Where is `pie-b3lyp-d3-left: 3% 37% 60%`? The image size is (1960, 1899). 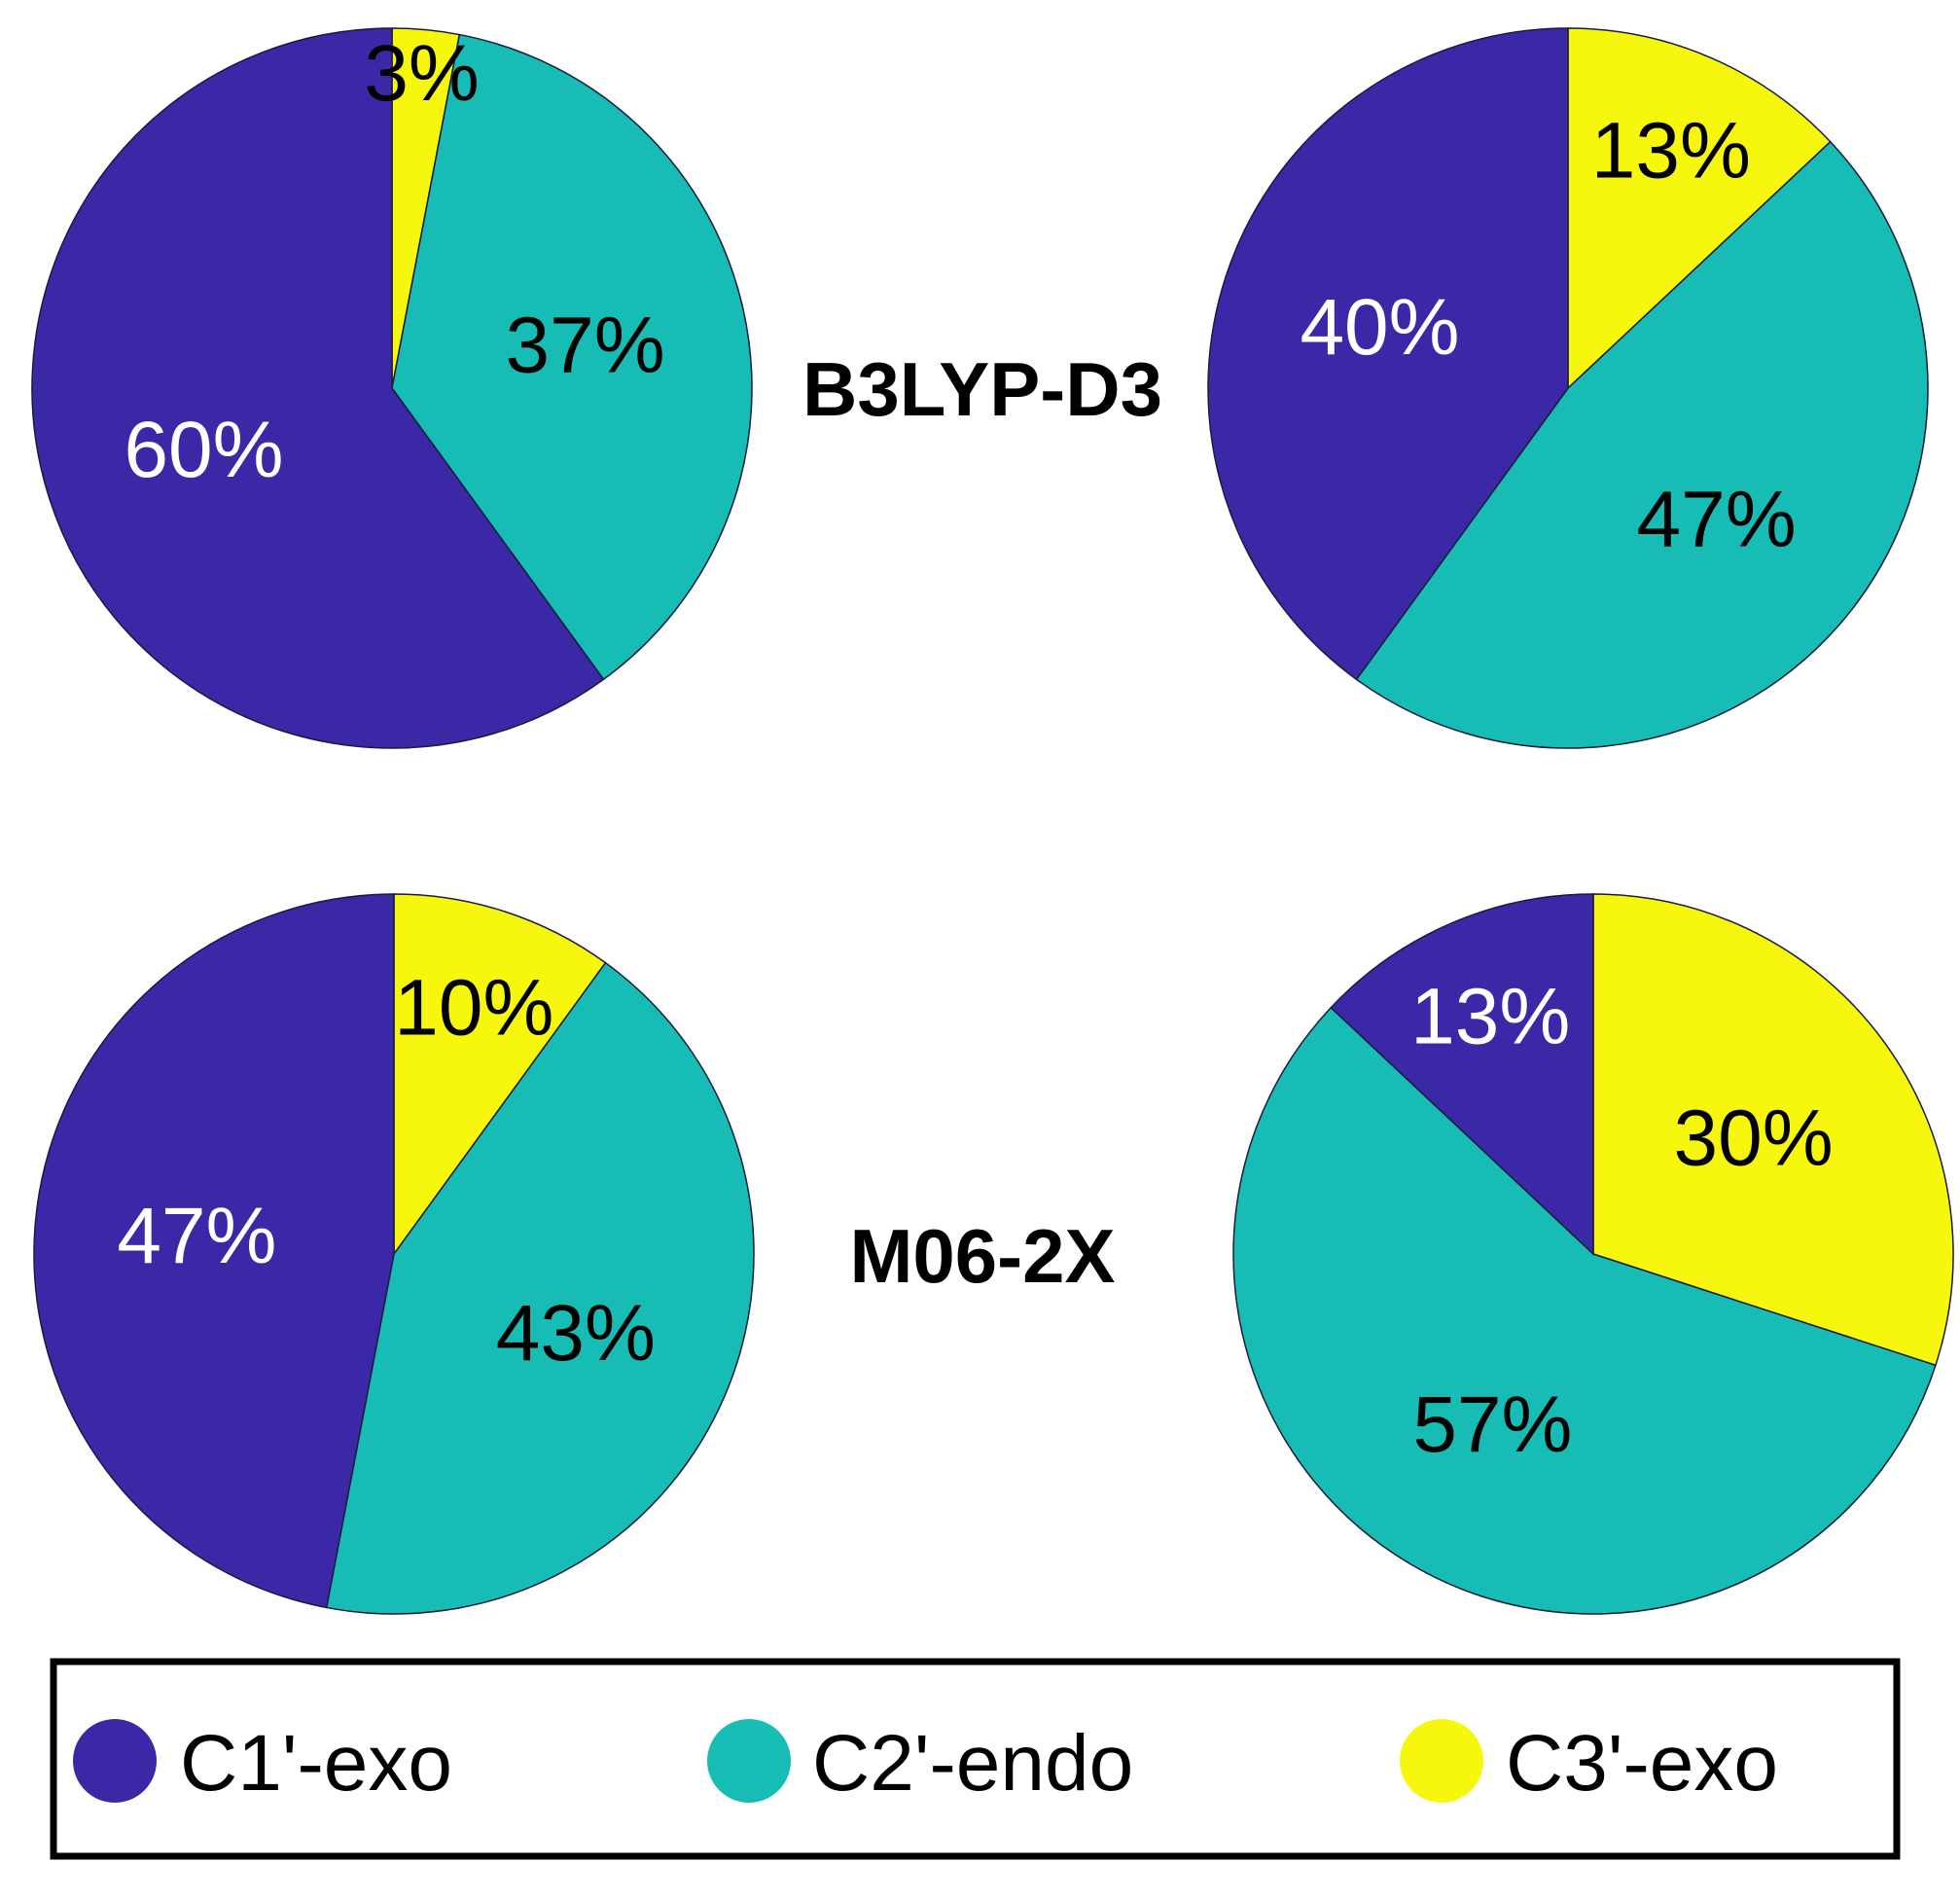 pie-b3lyp-d3-left: 3% 37% 60% is located at coordinates (392, 388).